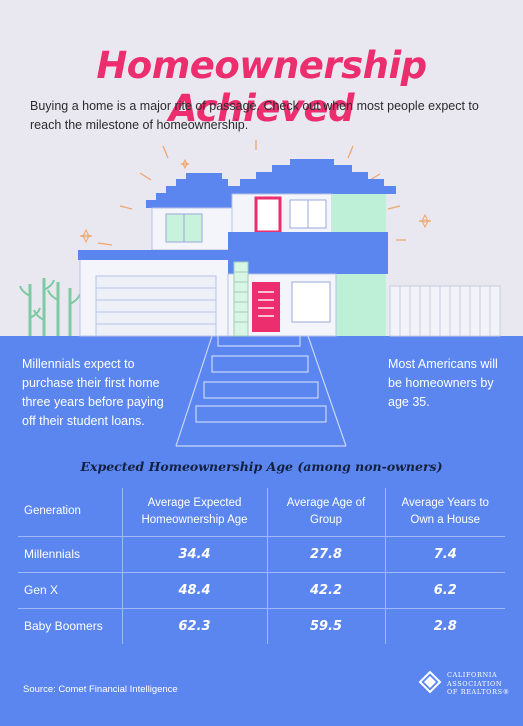 The image size is (523, 726). Describe the element at coordinates (325, 512) in the screenshot. I see `header-group-age: Average Age of Group` at that location.